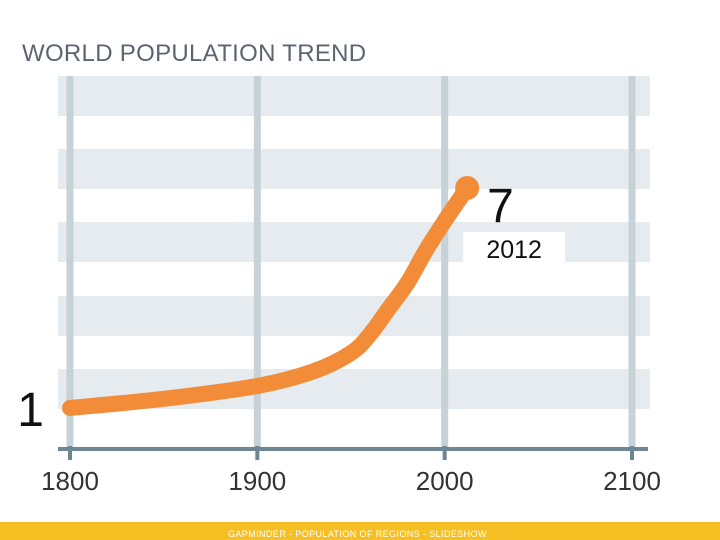 The image size is (720, 540). I want to click on x-tick-label-2000: 2000, so click(445, 481).